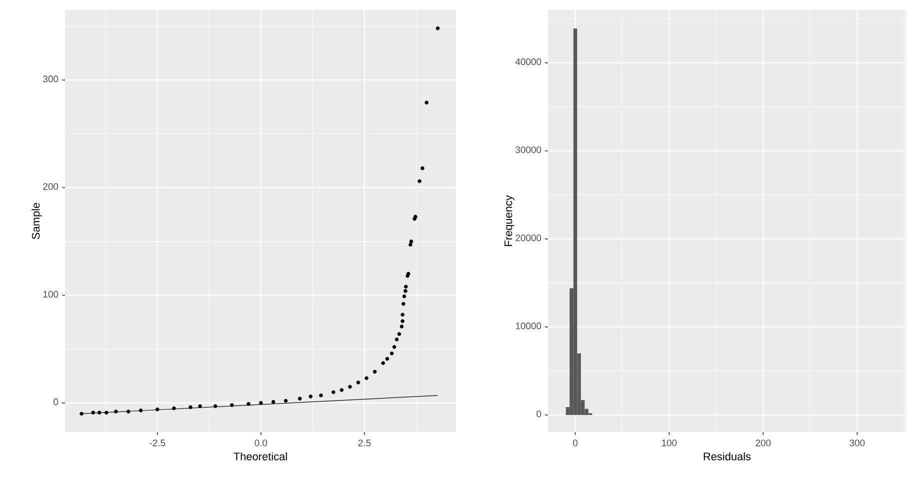  What do you see at coordinates (261, 443) in the screenshot?
I see `x-tick-label: 0.0` at bounding box center [261, 443].